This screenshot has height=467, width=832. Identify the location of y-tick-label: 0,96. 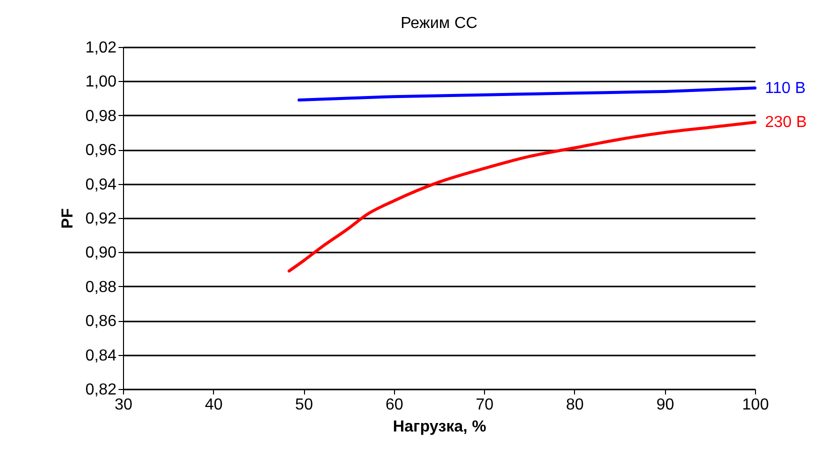
(101, 151).